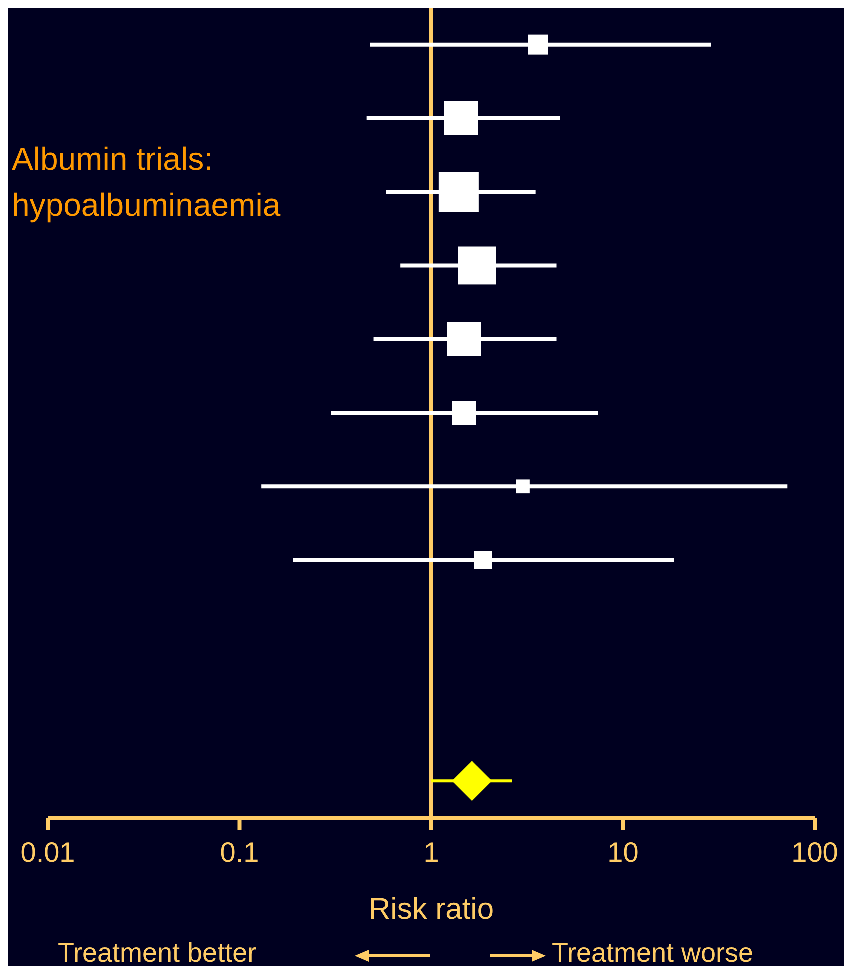  I want to click on x-tick-label: 100, so click(815, 852).